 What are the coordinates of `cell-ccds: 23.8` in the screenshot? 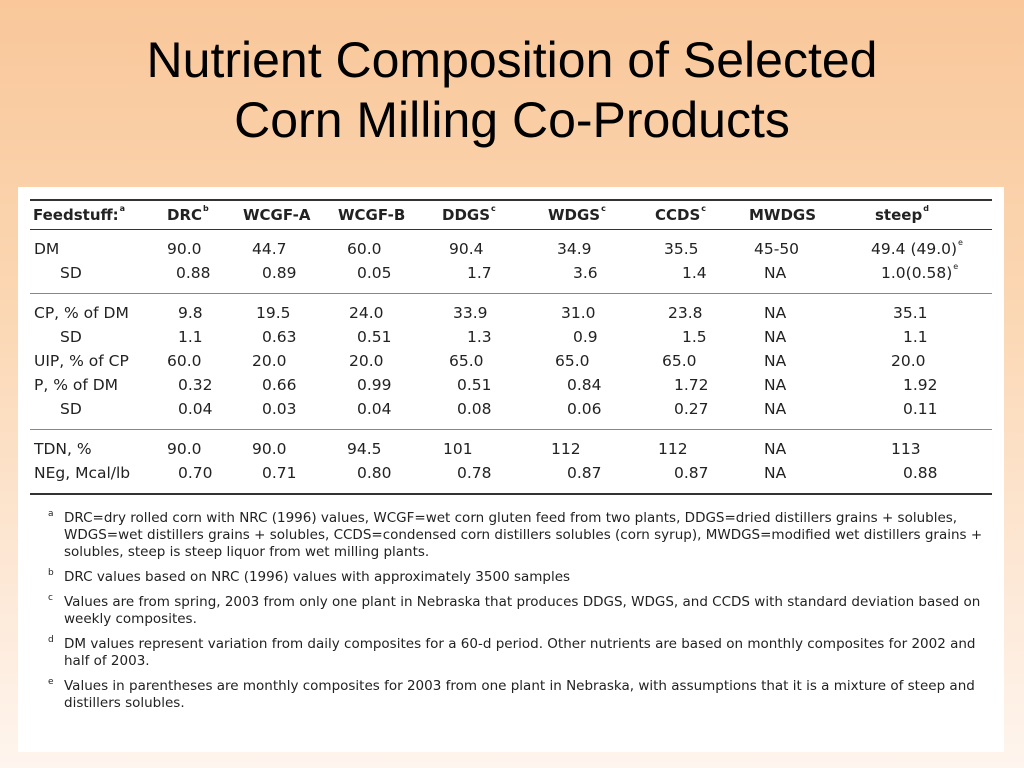 It's located at (685, 313).